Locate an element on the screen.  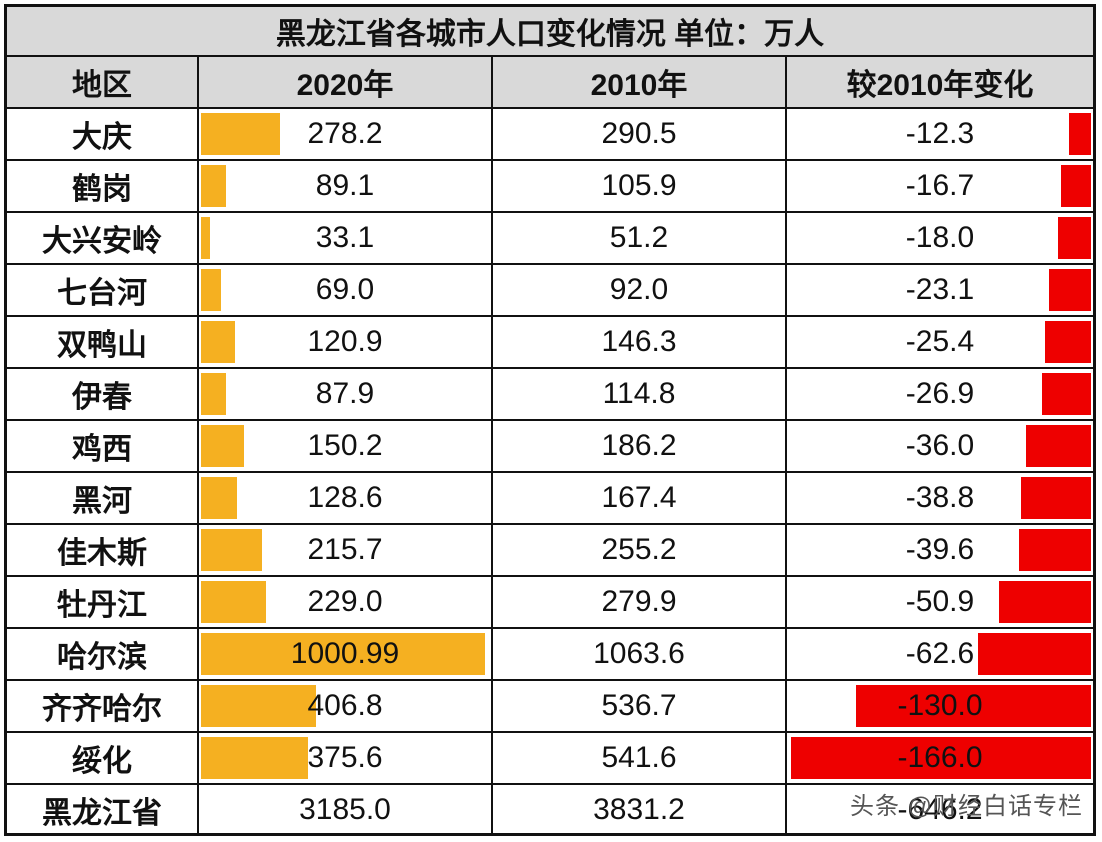
pop-2020-cell-text: 120.9 is located at coordinates (345, 341).